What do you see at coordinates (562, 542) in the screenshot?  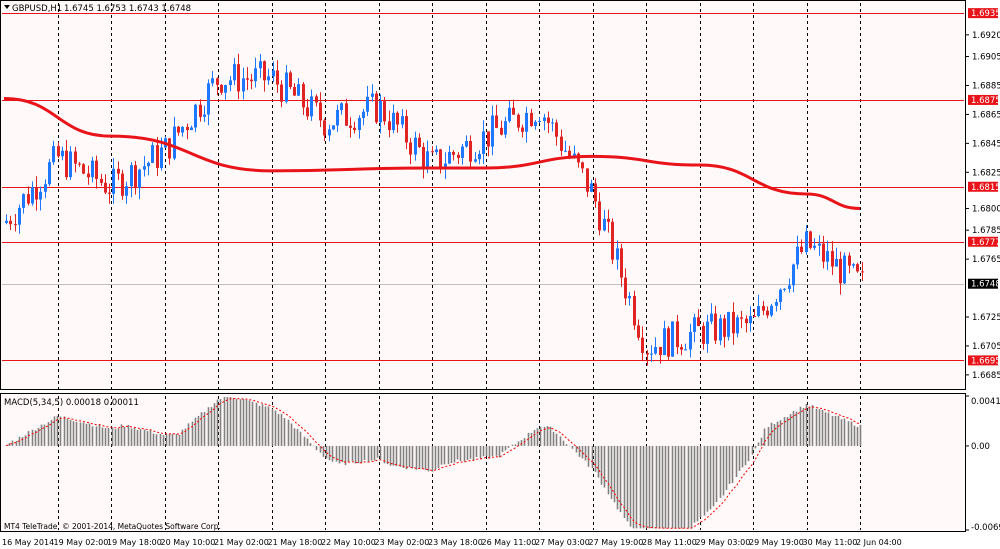 I see `time-label: 27 May 03:00` at bounding box center [562, 542].